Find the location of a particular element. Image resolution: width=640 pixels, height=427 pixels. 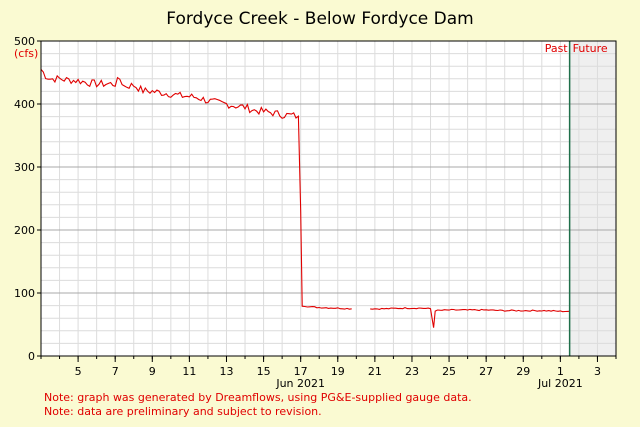

x-tick-label: 9 is located at coordinates (152, 371).